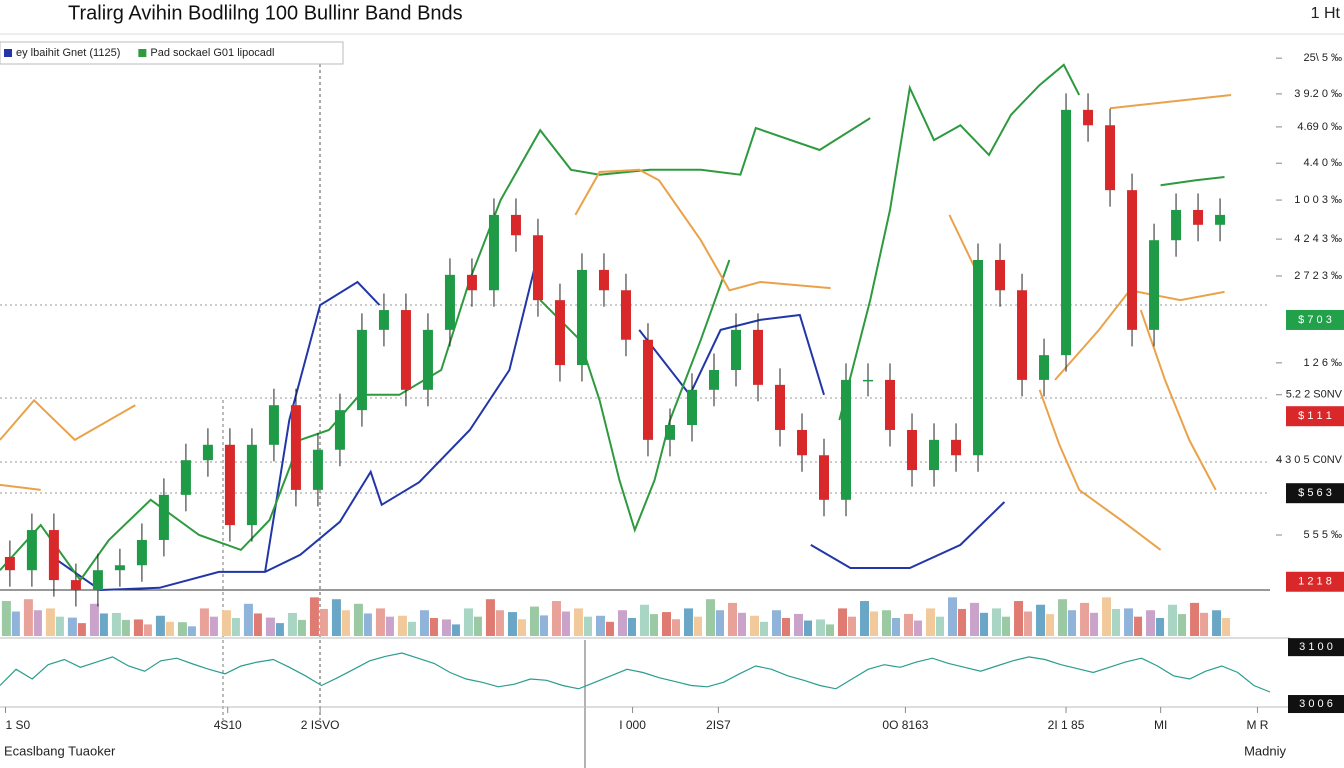 Image resolution: width=1344 pixels, height=768 pixels. What do you see at coordinates (1322, 363) in the screenshot?
I see `y-tick-label: 1 2 6 ‰` at bounding box center [1322, 363].